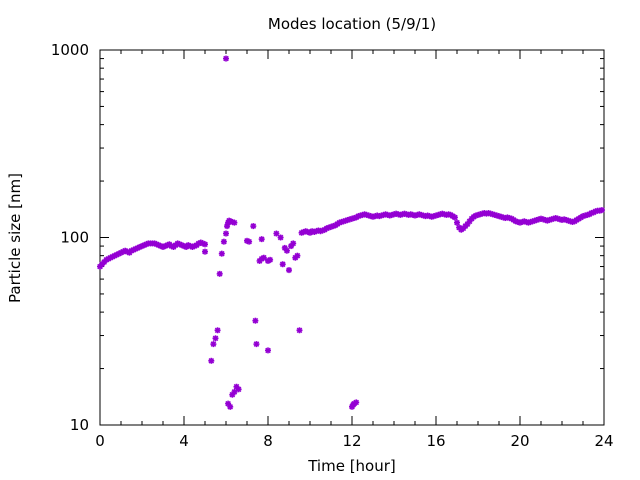 This screenshot has height=480, width=640. I want to click on x-tick-label: 8, so click(268, 441).